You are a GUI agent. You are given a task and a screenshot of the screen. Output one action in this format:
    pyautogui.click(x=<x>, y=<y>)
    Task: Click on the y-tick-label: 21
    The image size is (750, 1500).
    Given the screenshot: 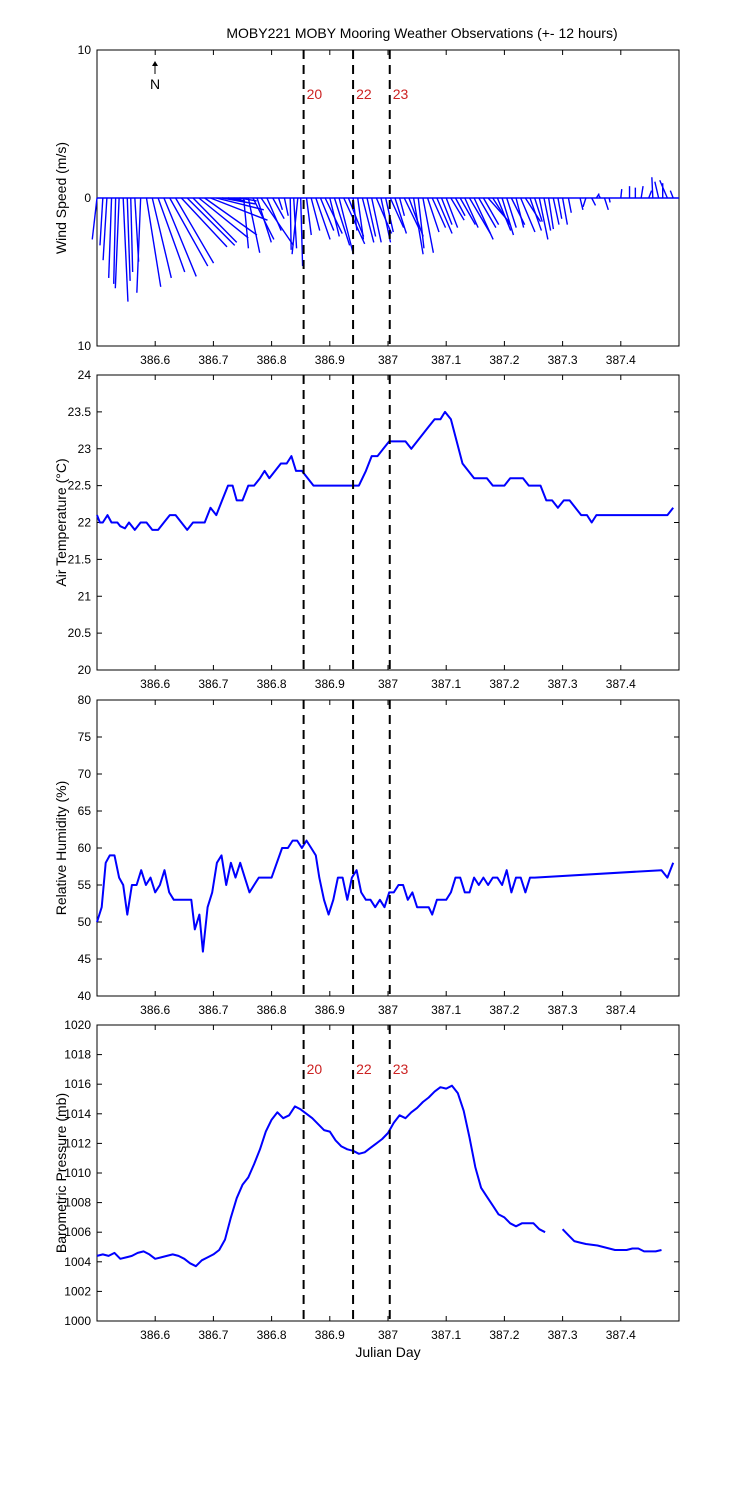 What is the action you would take?
    pyautogui.click(x=85, y=596)
    